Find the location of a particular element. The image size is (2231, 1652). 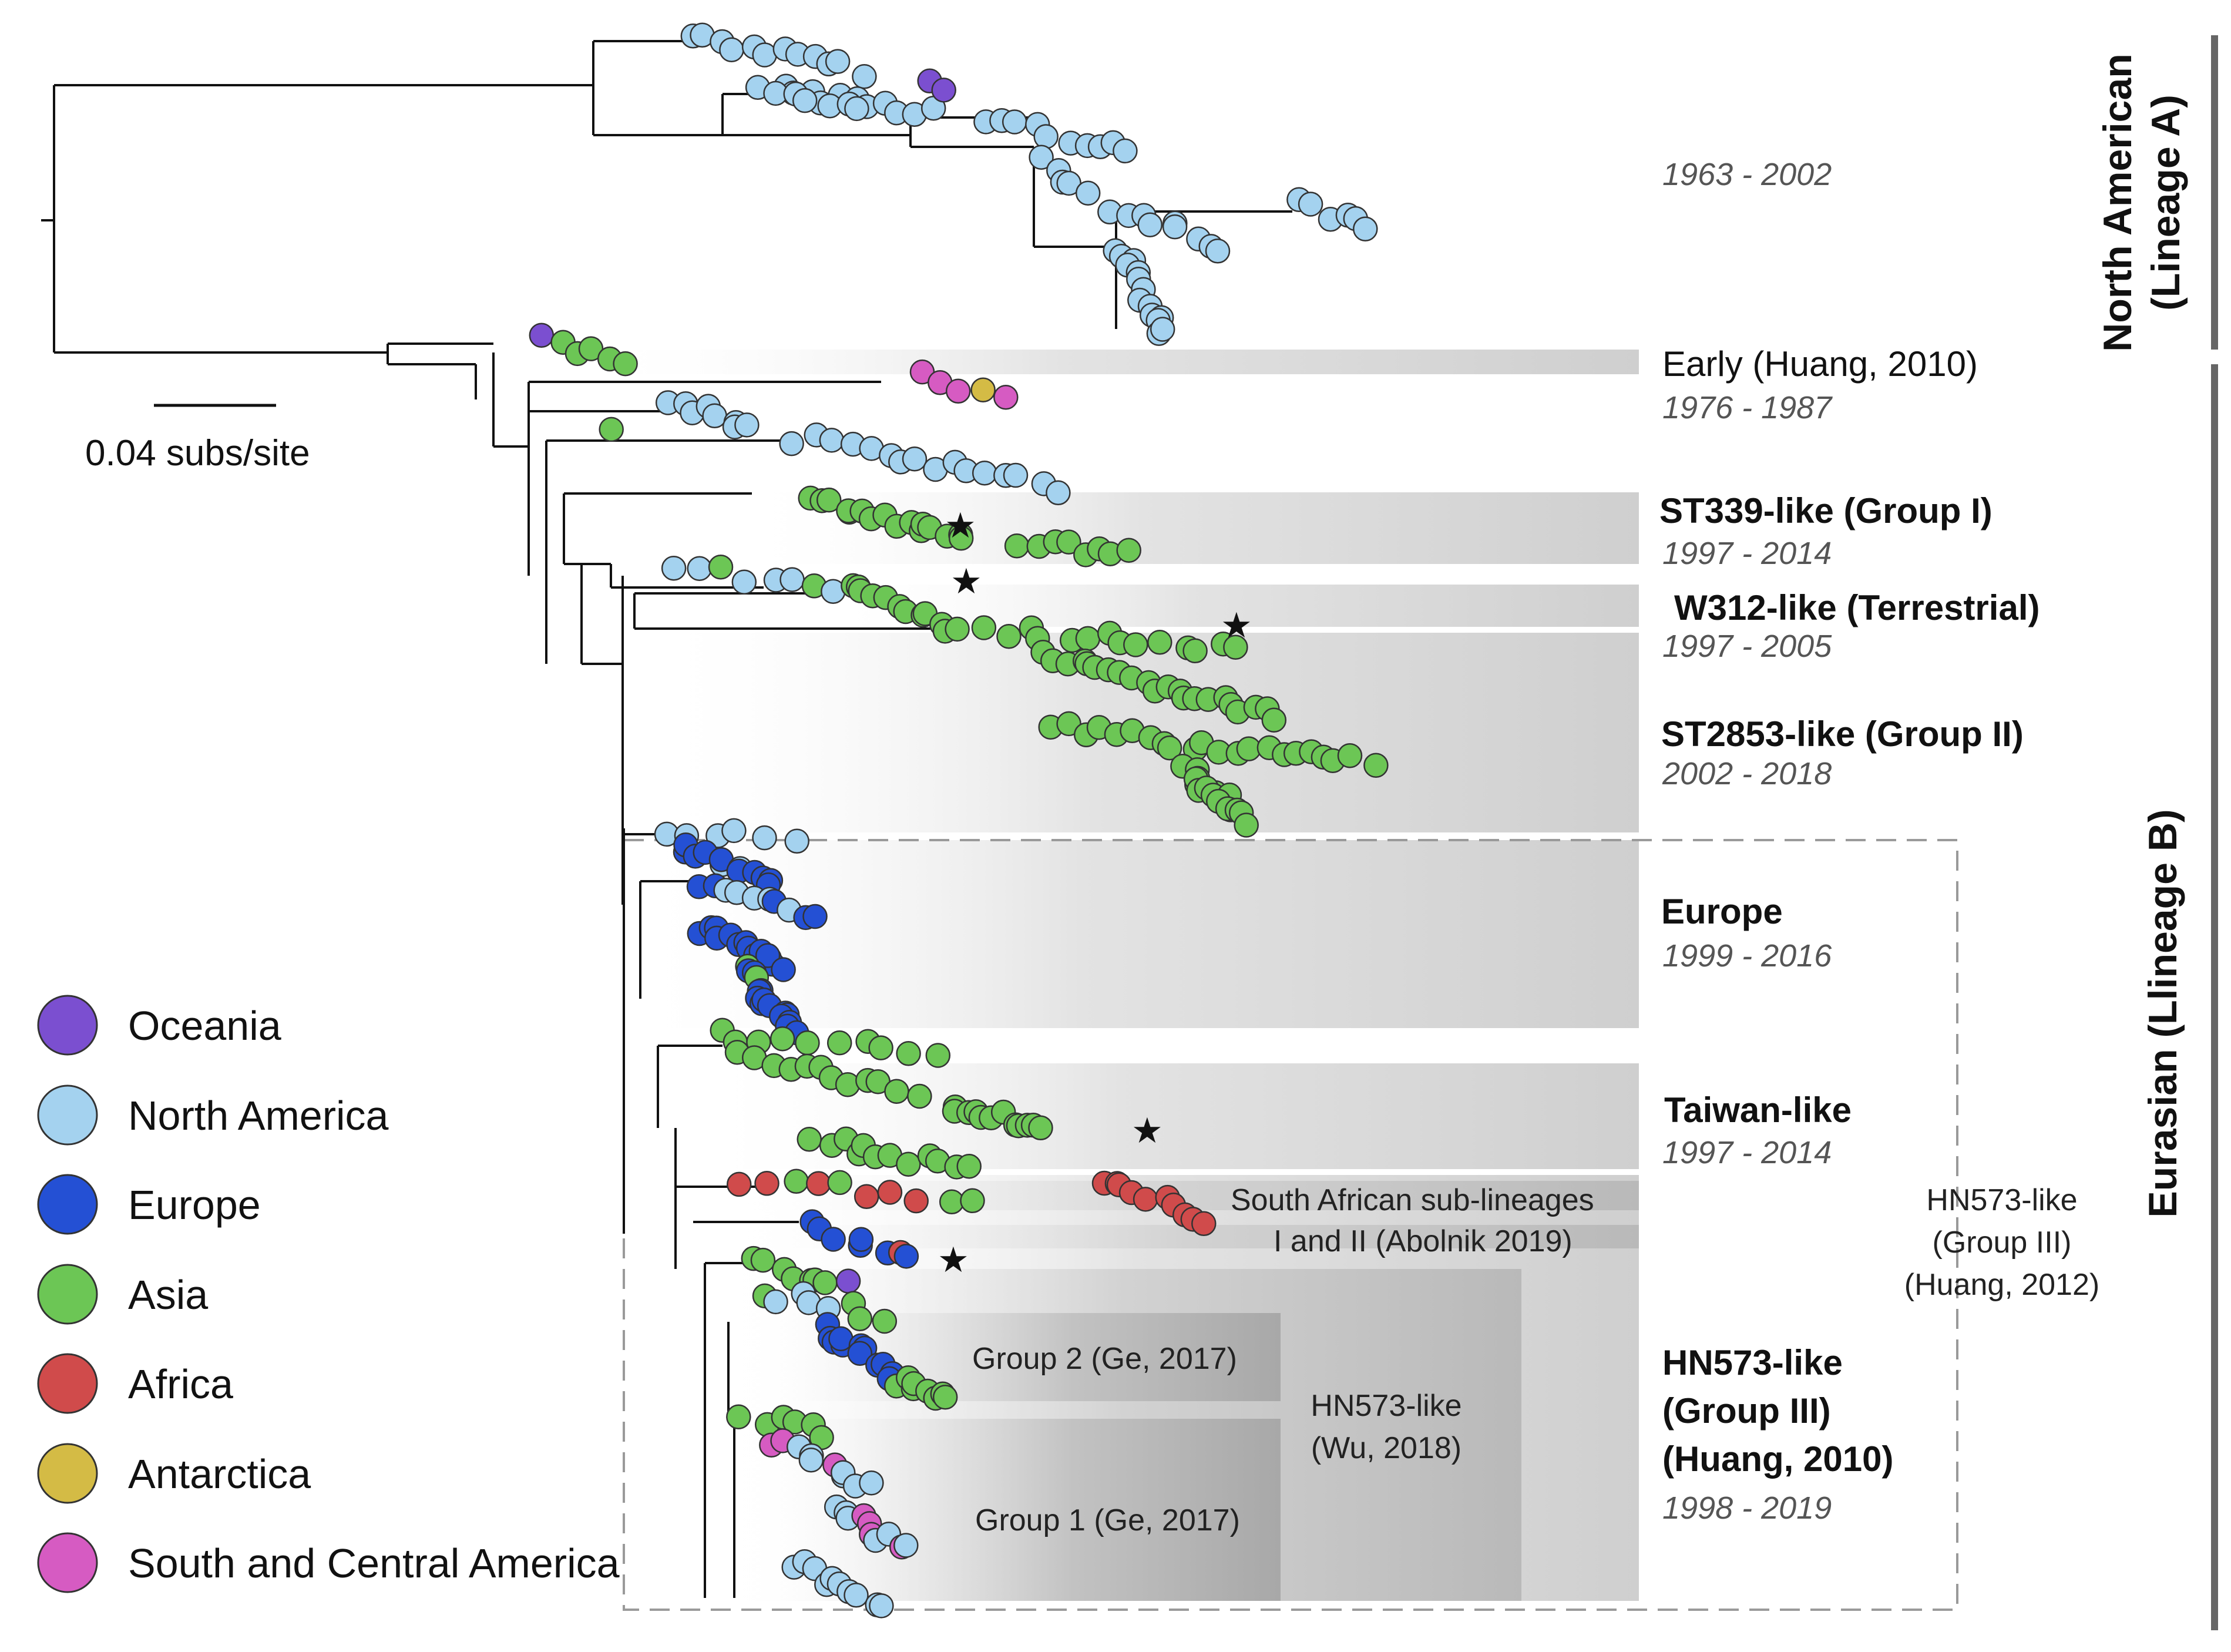

early-years: 1976 - 1987 is located at coordinates (1747, 407).